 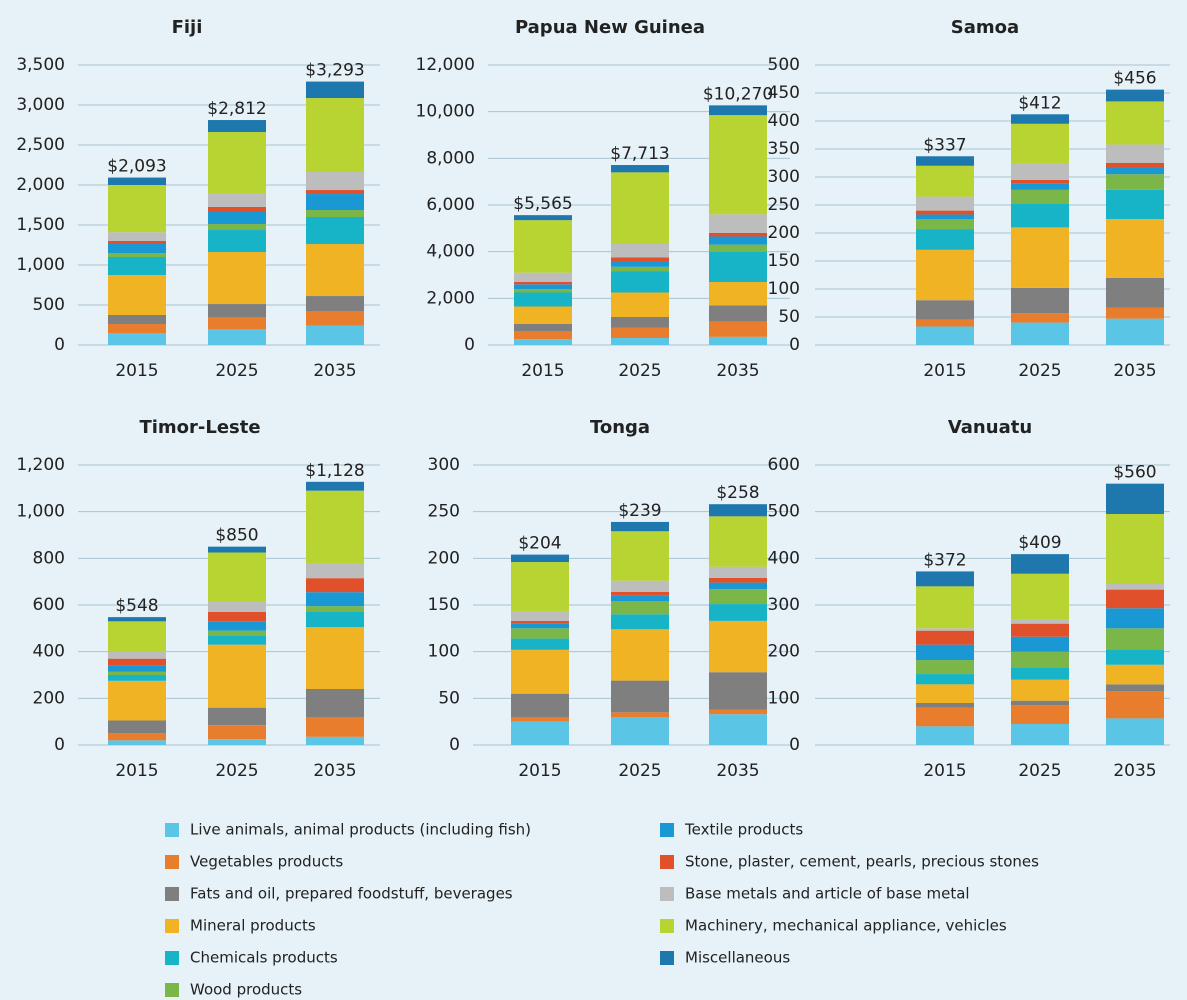 What do you see at coordinates (539, 544) in the screenshot?
I see `total-label: $204` at bounding box center [539, 544].